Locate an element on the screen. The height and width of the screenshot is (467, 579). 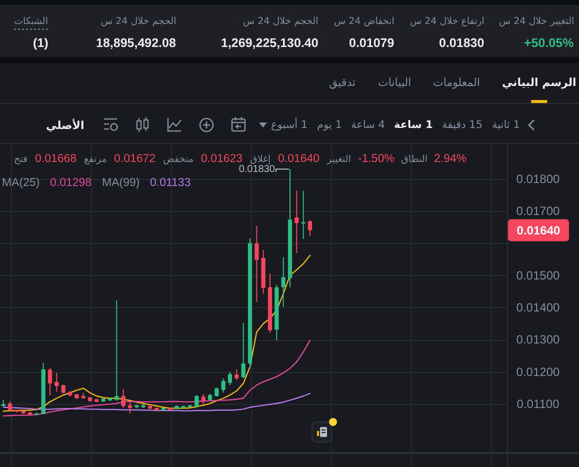
text: 0.01830 is located at coordinates (461, 43).